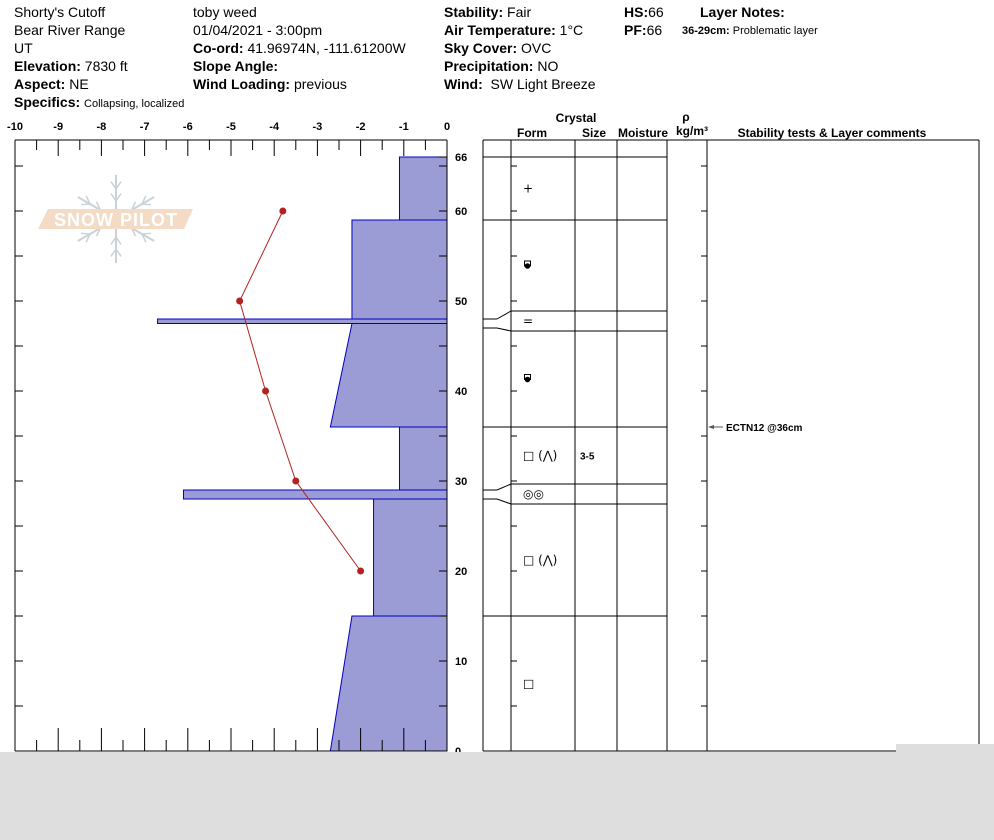  I want to click on x-tick-label: -5, so click(231, 127).